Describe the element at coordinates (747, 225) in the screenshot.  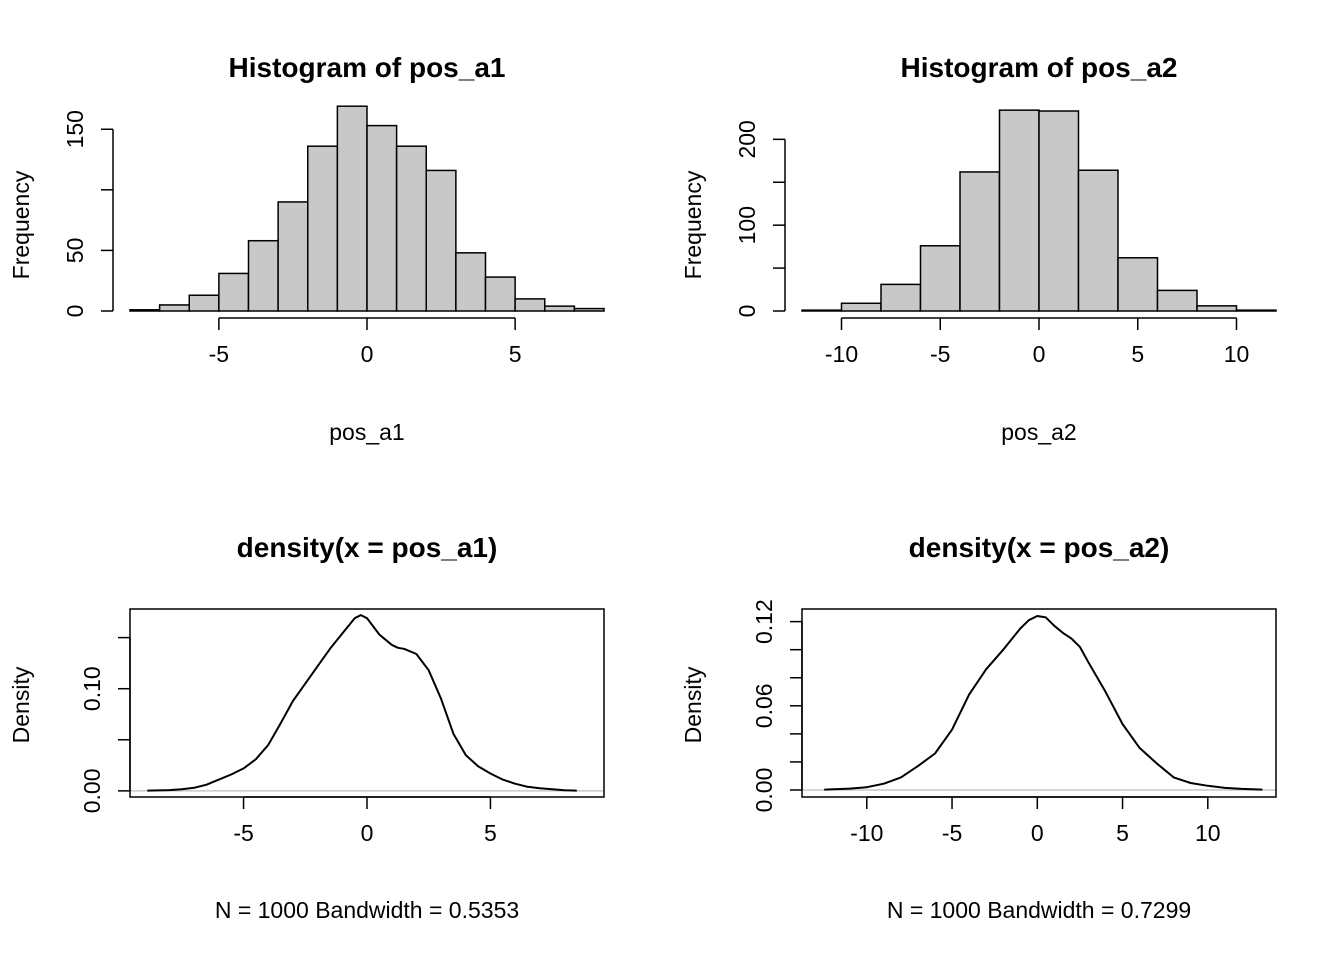
I see `y-tick-label: 100` at that location.